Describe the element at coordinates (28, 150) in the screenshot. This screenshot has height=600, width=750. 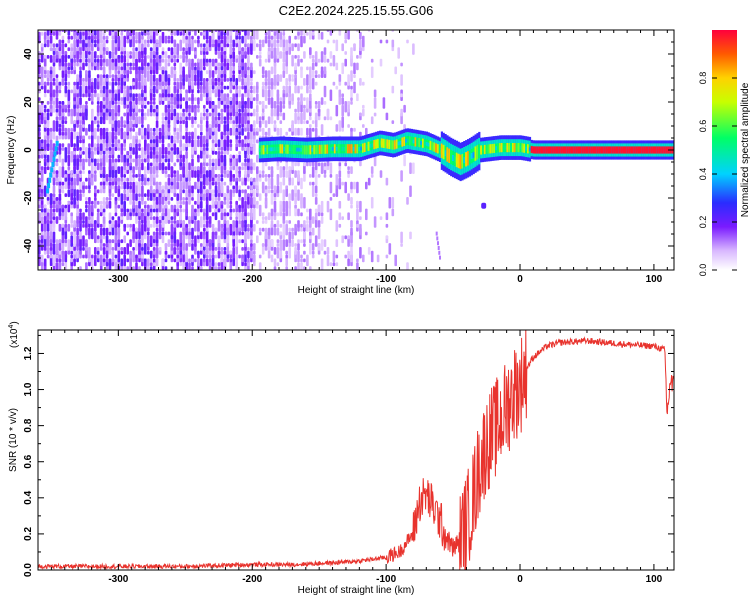
I see `y-tick-label: 0` at that location.